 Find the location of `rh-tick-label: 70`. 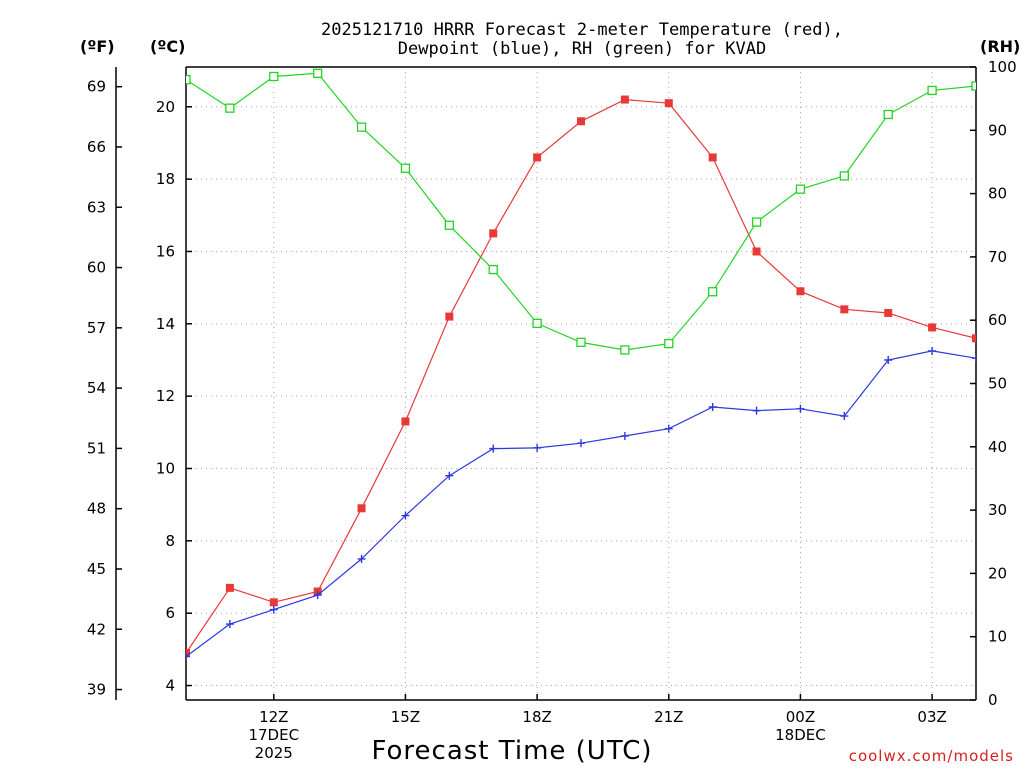

rh-tick-label: 70 is located at coordinates (997, 257).